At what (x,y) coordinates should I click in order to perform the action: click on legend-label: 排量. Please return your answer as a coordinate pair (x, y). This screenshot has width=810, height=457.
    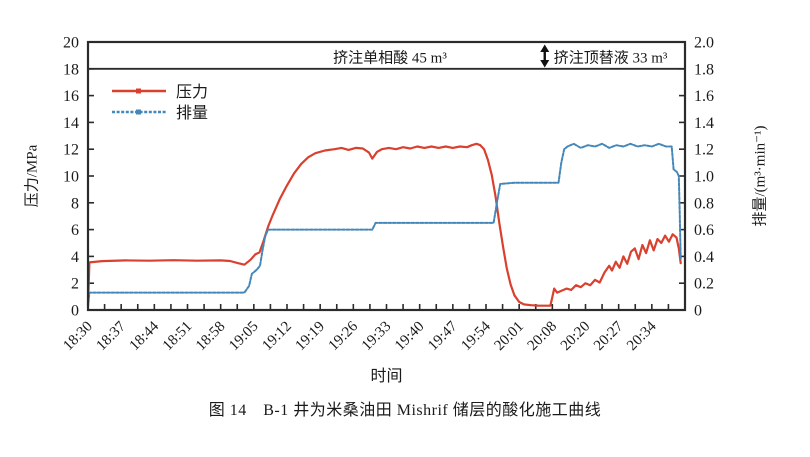
    Looking at the image, I should click on (192, 113).